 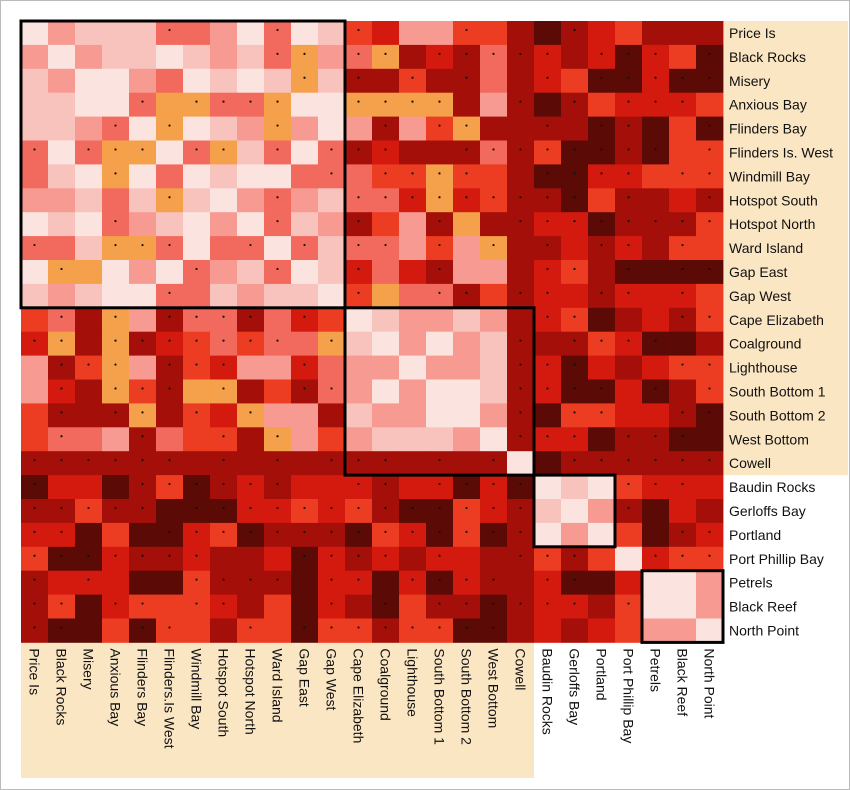 What do you see at coordinates (764, 630) in the screenshot?
I see `row-tick-label: North Point` at bounding box center [764, 630].